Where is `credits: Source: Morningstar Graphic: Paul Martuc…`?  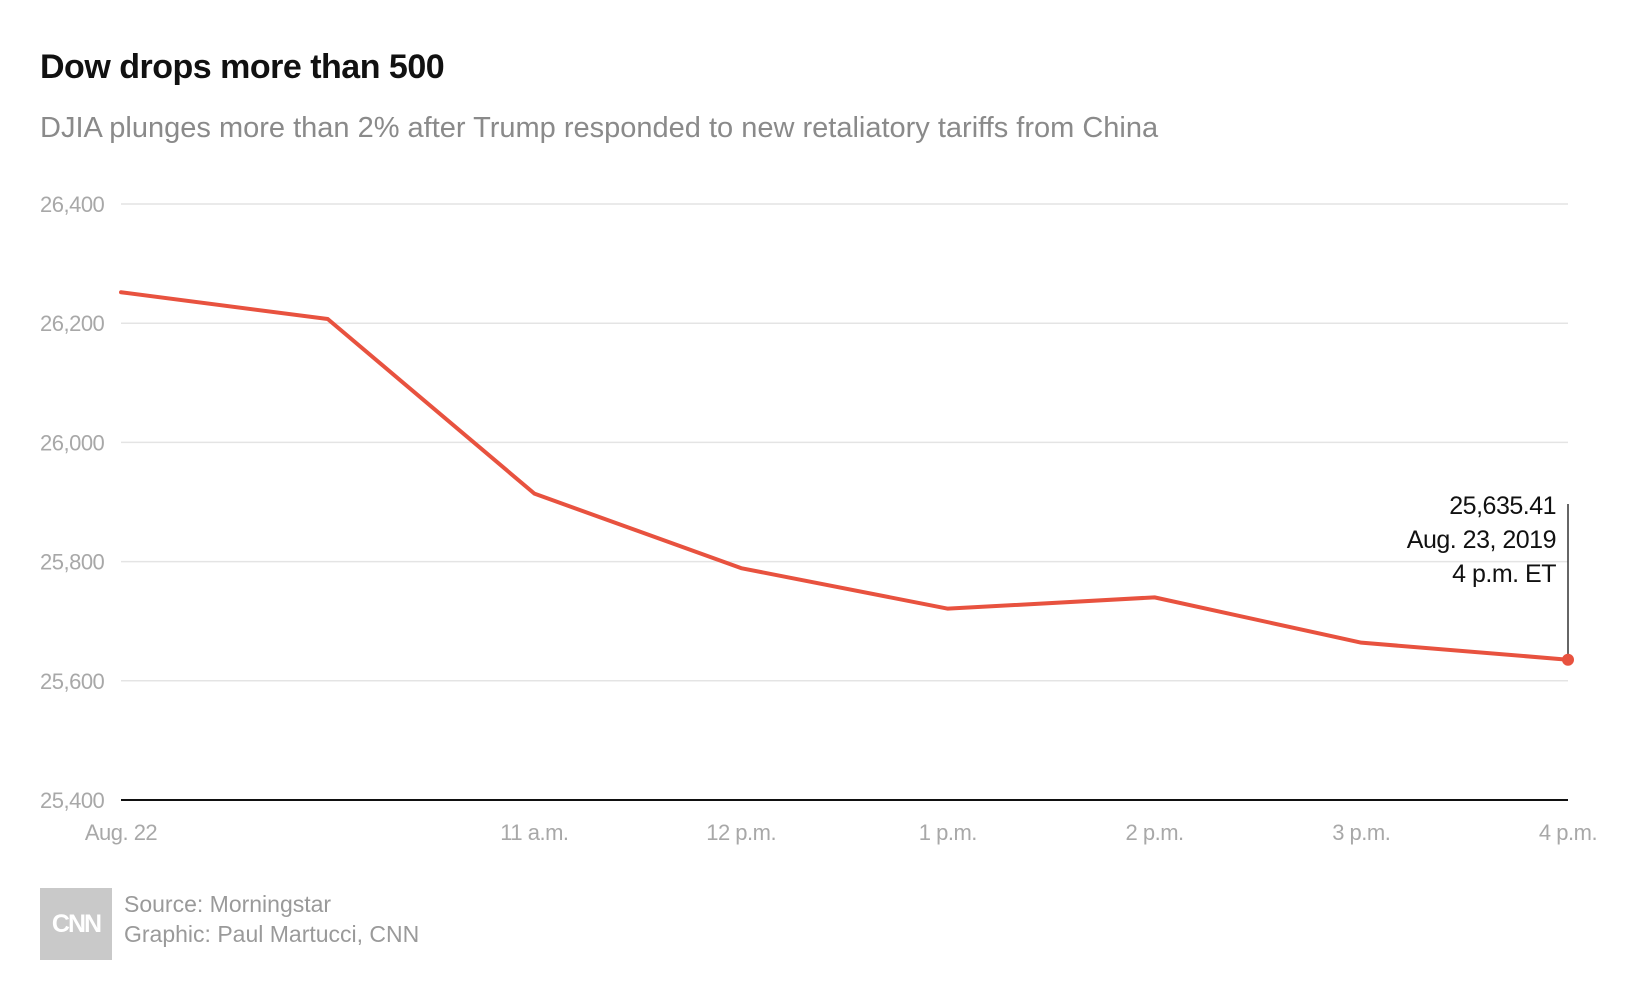
credits: Source: Morningstar Graphic: Paul Martuc… is located at coordinates (271, 919).